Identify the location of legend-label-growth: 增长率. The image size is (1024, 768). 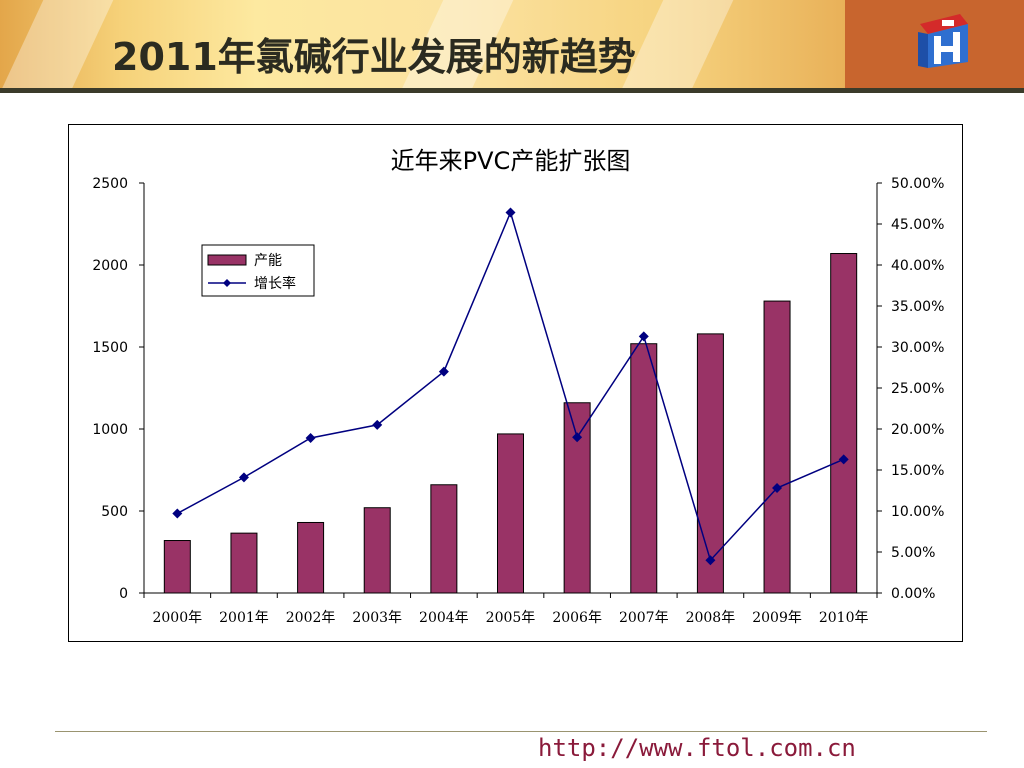
(275, 283).